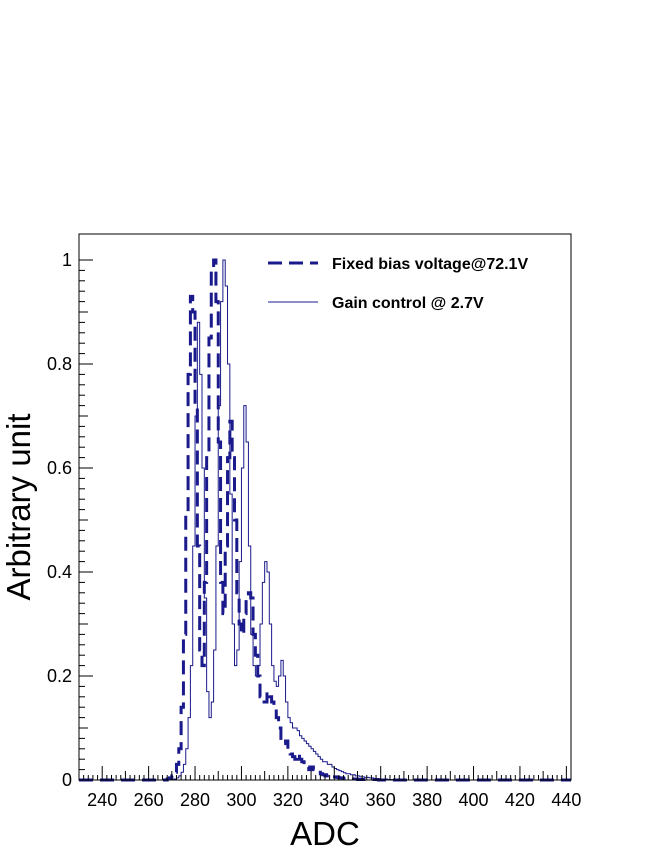  What do you see at coordinates (59, 468) in the screenshot?
I see `y-tick-label: 0.6` at bounding box center [59, 468].